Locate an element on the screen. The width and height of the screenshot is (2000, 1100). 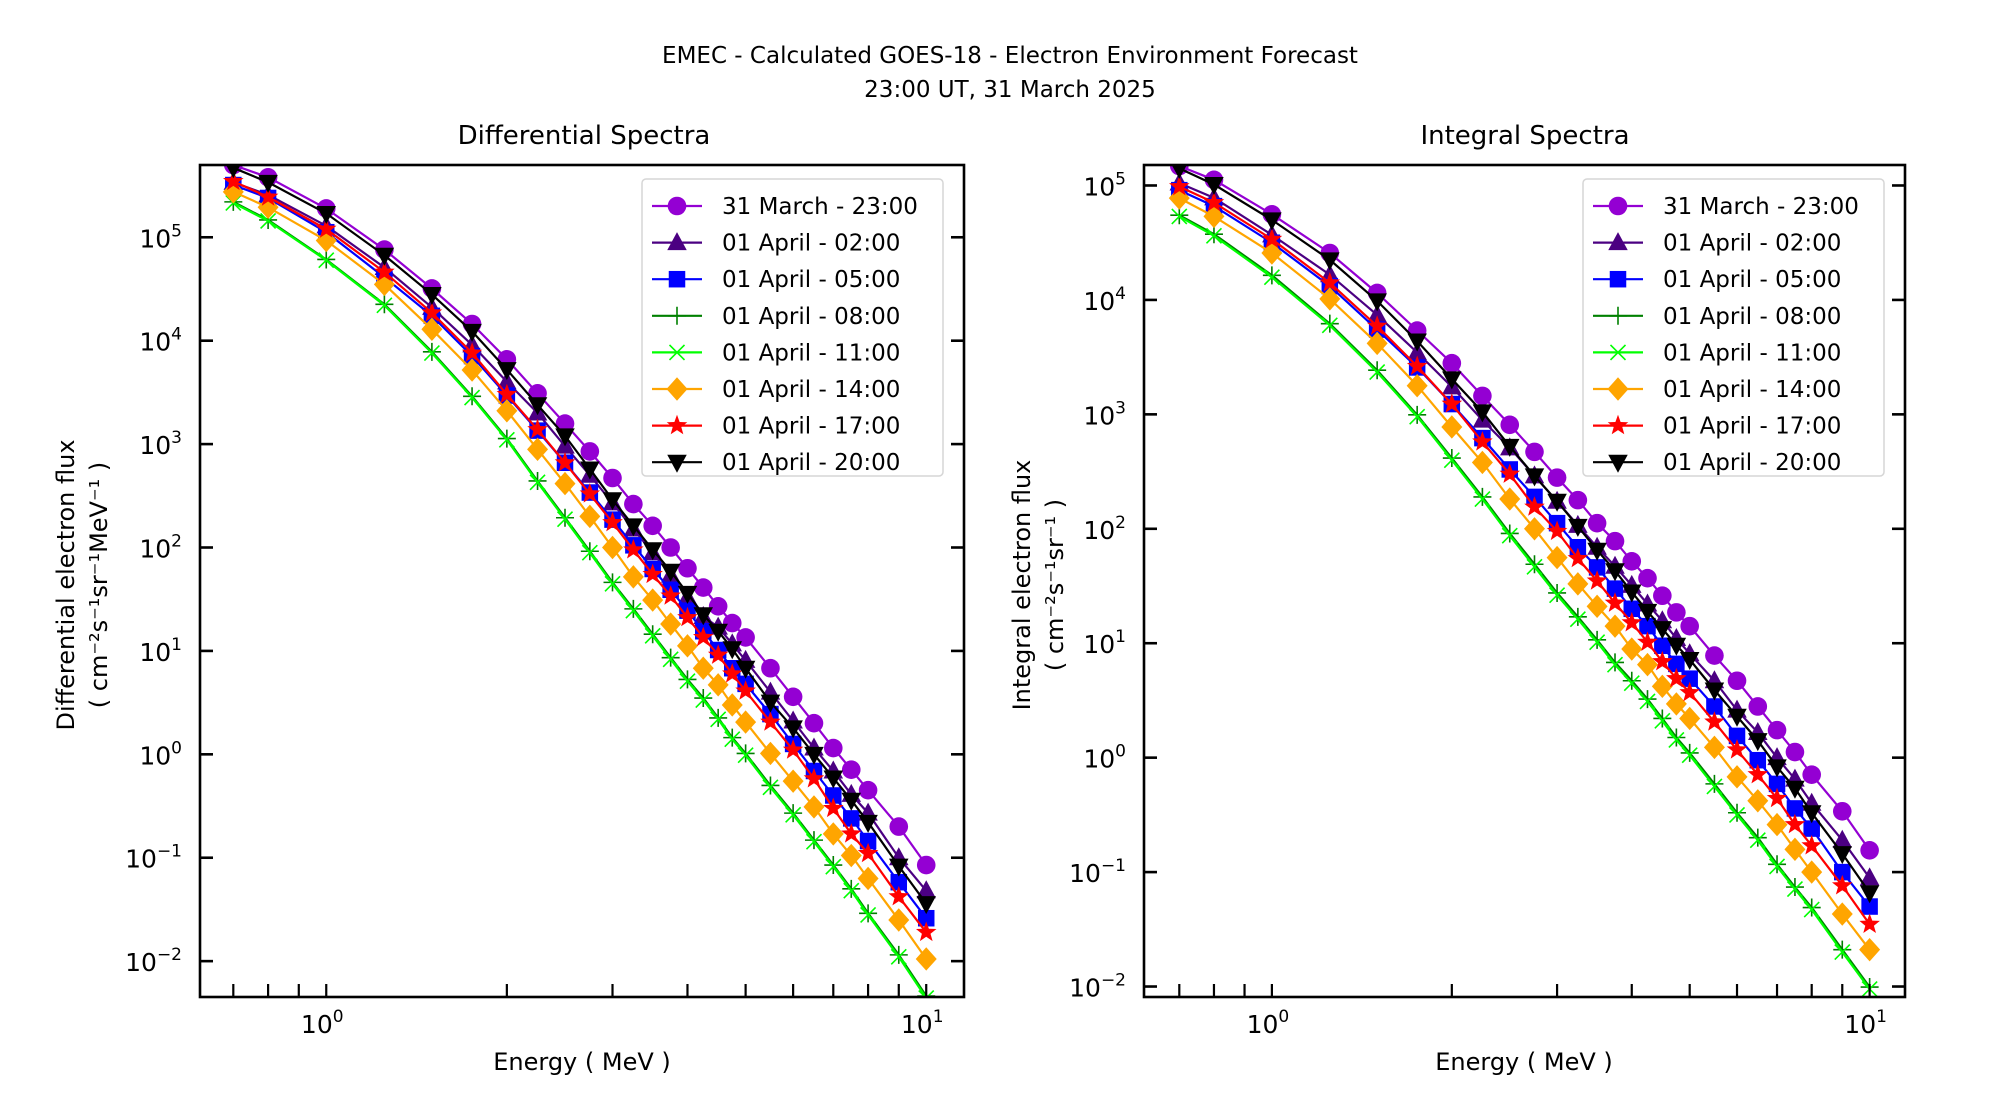
differential-legend-marker-icon is located at coordinates (677, 389).